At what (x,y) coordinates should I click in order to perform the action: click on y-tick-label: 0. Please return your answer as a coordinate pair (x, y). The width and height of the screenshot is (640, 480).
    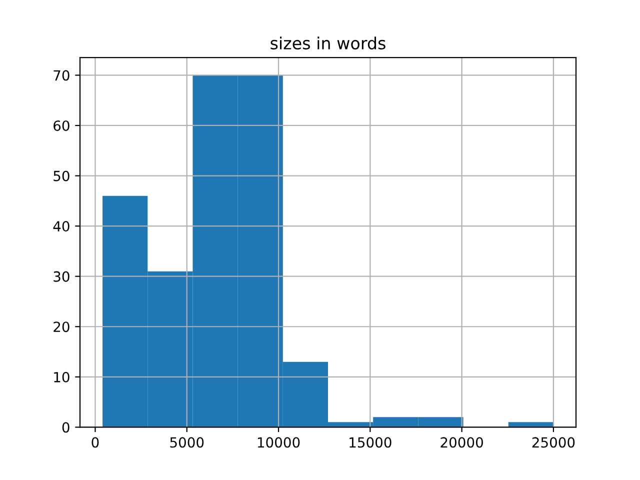
    Looking at the image, I should click on (66, 427).